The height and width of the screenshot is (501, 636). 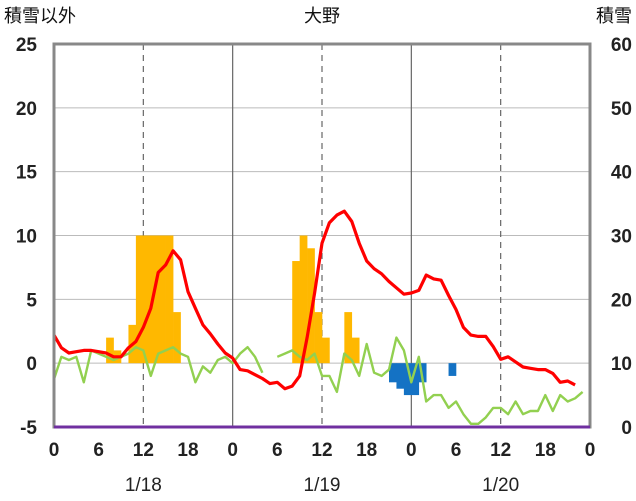 I want to click on y-left-tick-1: 20, so click(x=26, y=109).